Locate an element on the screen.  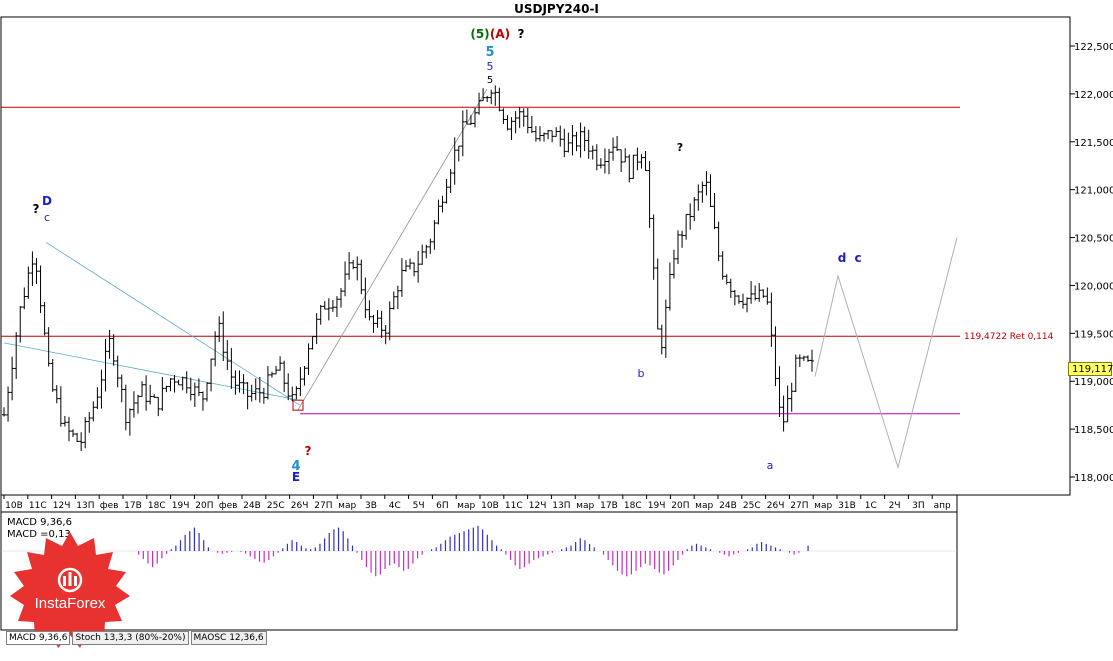
logo-text: InstaForex is located at coordinates (70, 603).